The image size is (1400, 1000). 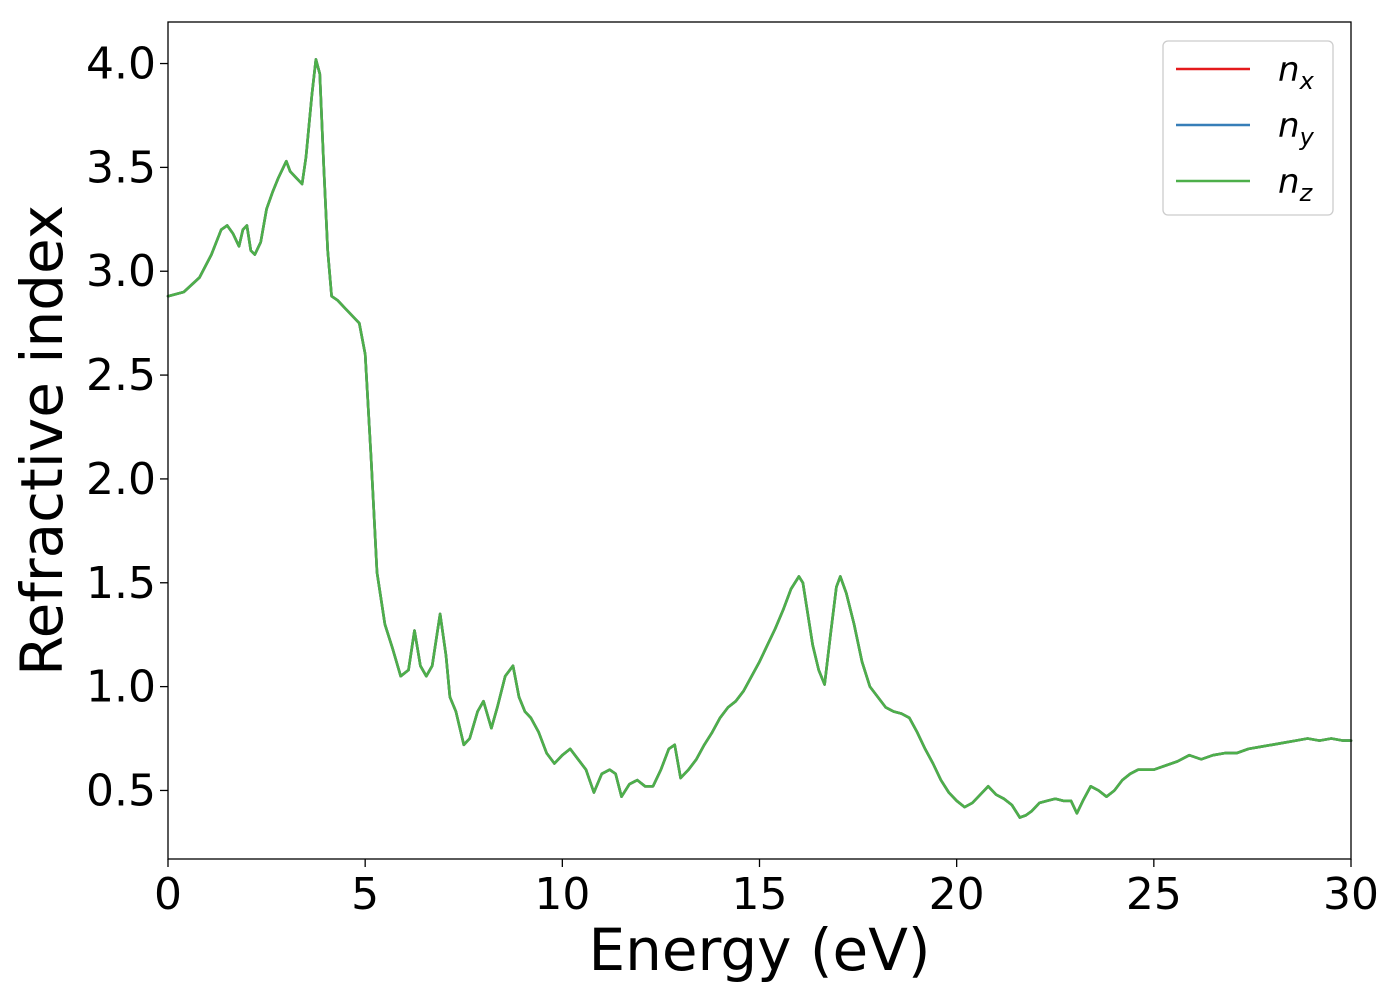 I want to click on y-tick-label: 0.5, so click(x=121, y=790).